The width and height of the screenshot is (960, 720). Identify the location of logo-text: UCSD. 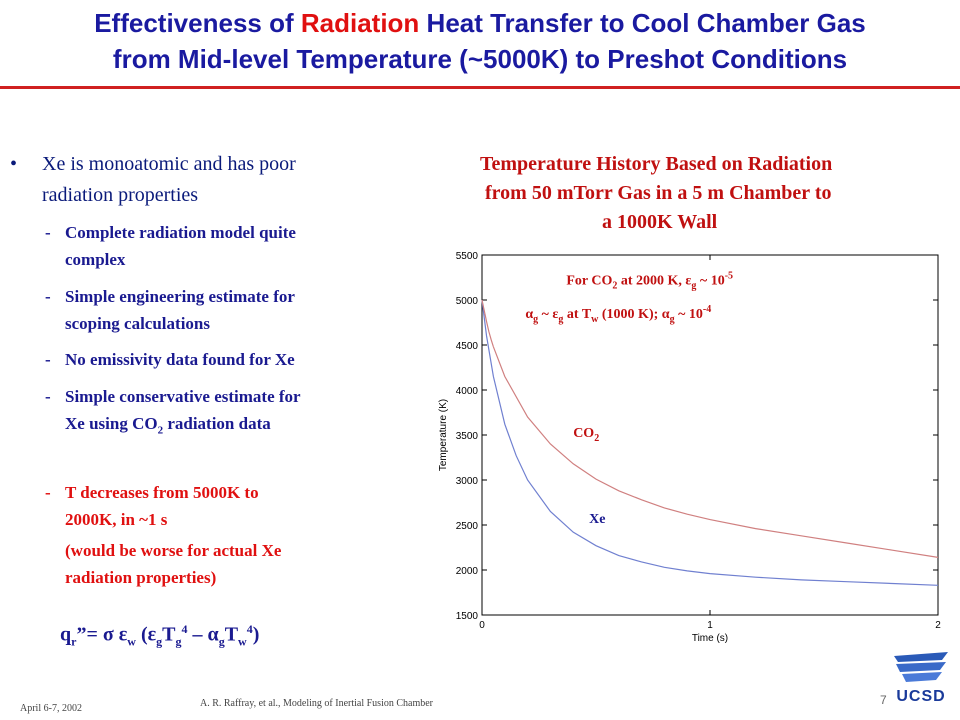
(921, 696).